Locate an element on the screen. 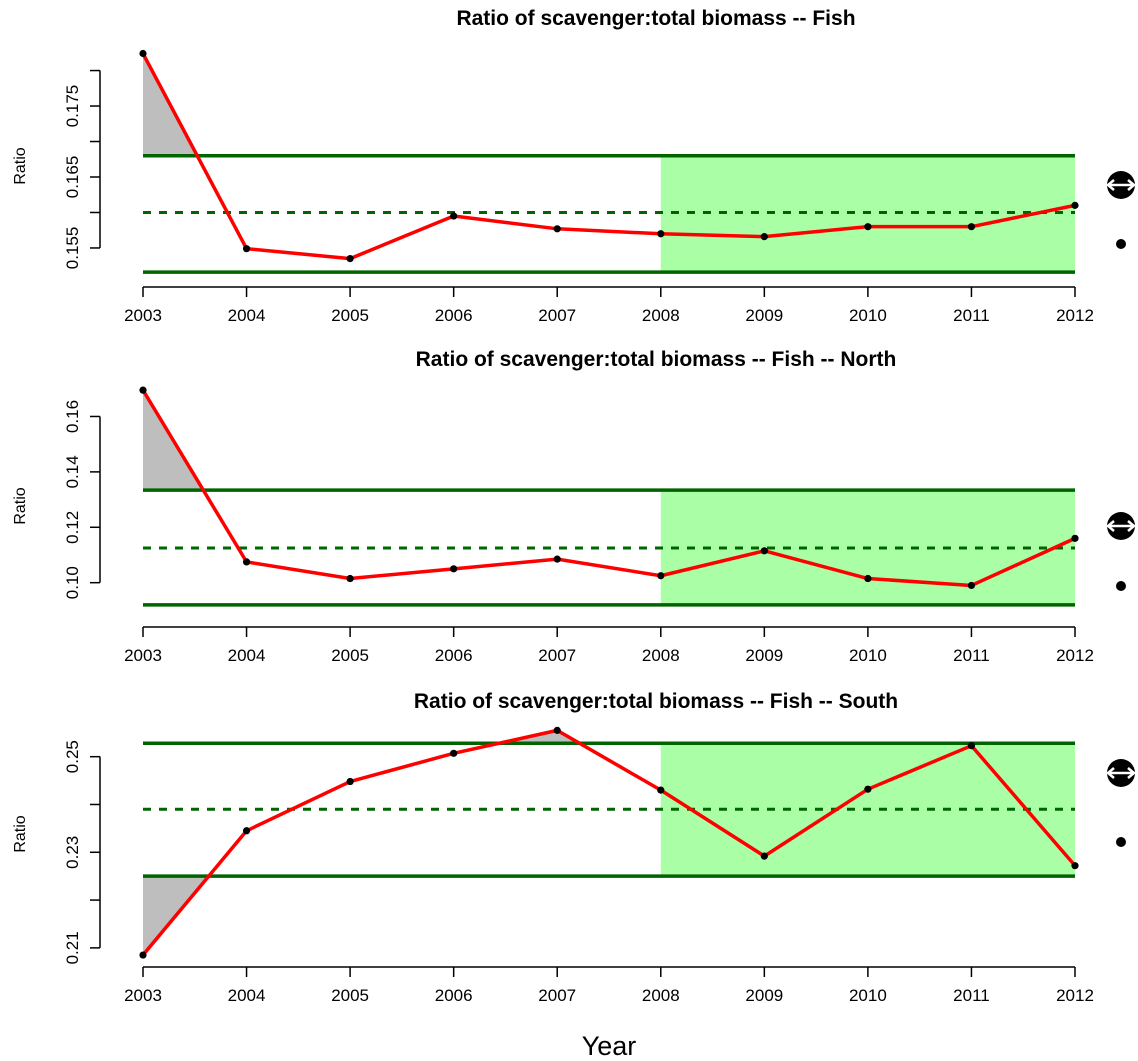  panel-3-x-tick-label-2003: 2003 is located at coordinates (143, 995).